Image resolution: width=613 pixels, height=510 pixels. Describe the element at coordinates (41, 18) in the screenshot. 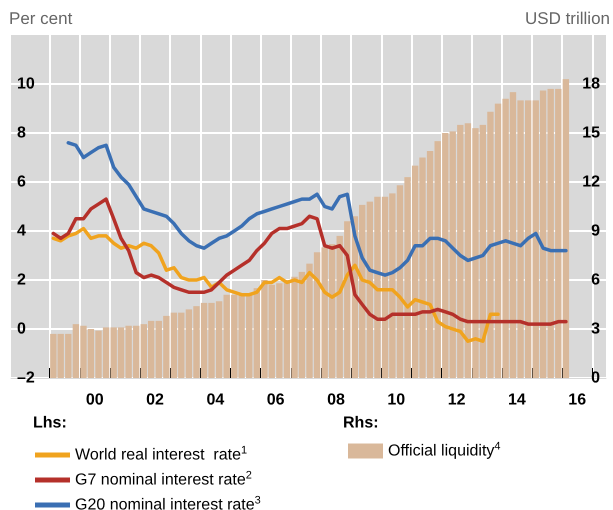

I see `y-axis-title: Per cent` at that location.